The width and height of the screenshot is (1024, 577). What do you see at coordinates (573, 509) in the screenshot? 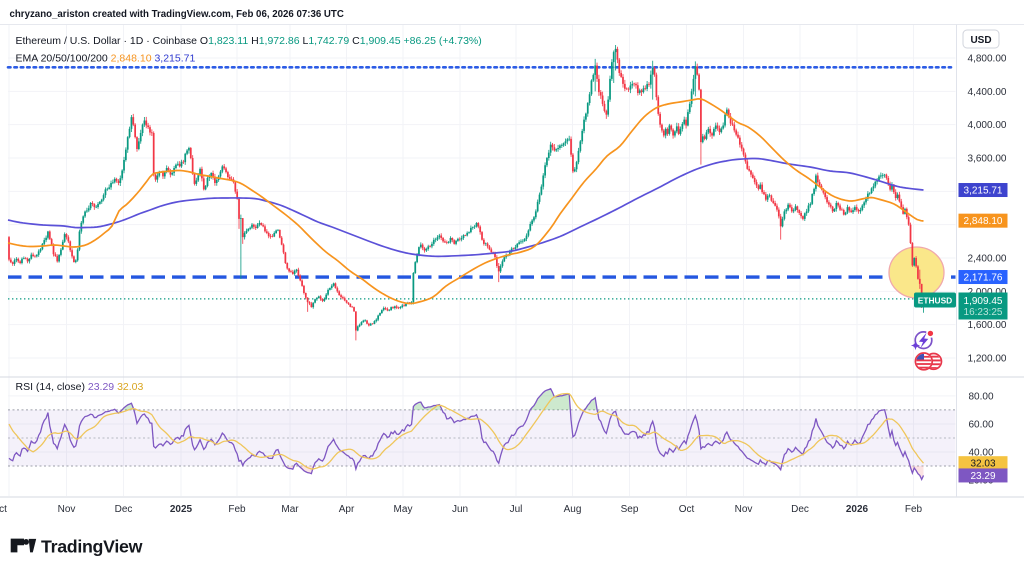
I see `svg-text: Aug` at bounding box center [573, 509].